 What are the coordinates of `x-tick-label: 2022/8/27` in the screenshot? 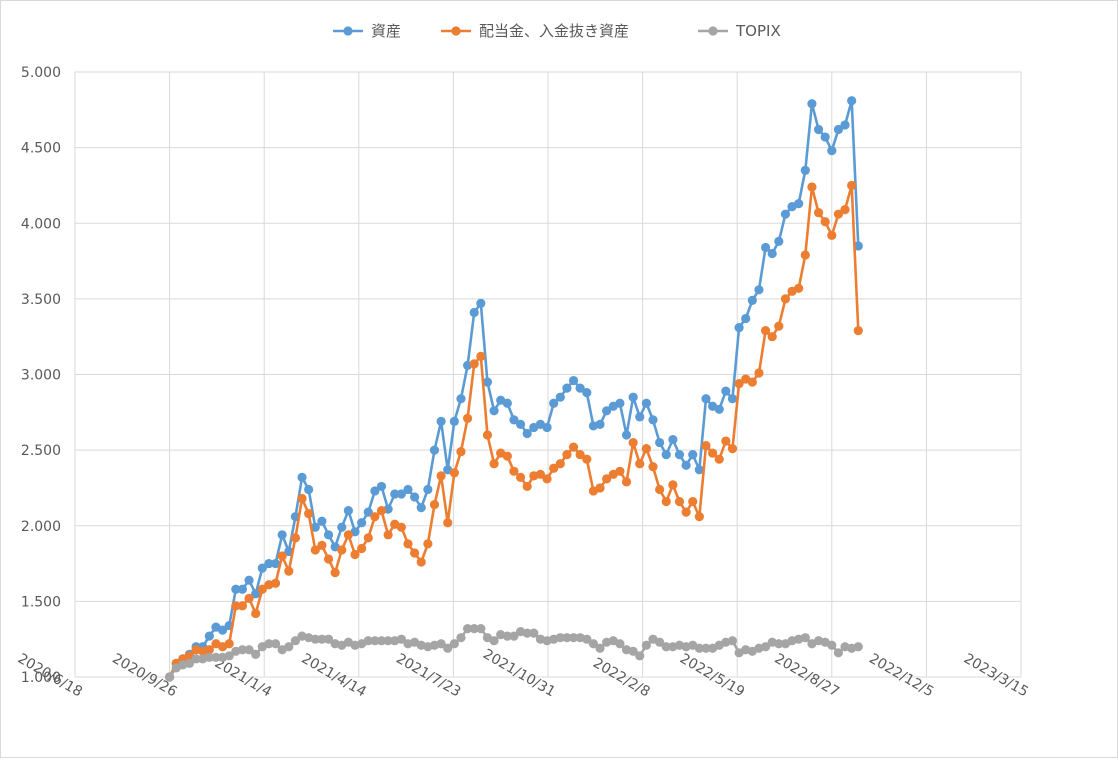 It's located at (807, 676).